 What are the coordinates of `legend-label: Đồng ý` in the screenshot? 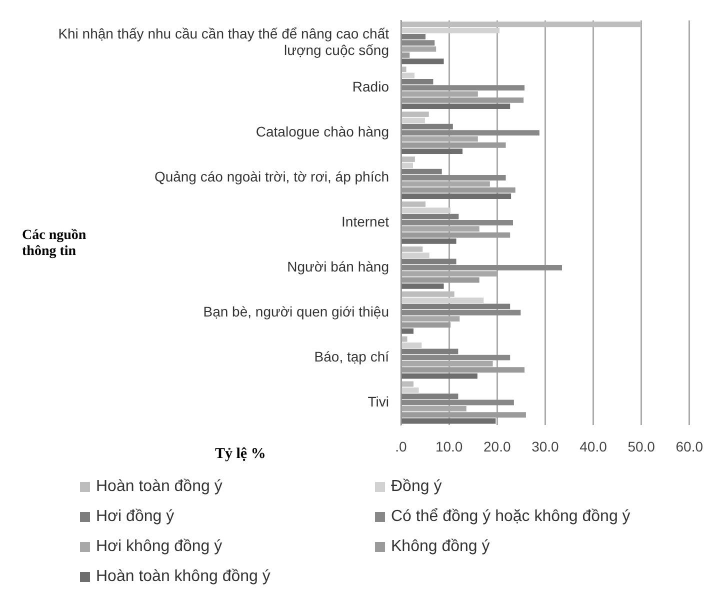 It's located at (416, 487).